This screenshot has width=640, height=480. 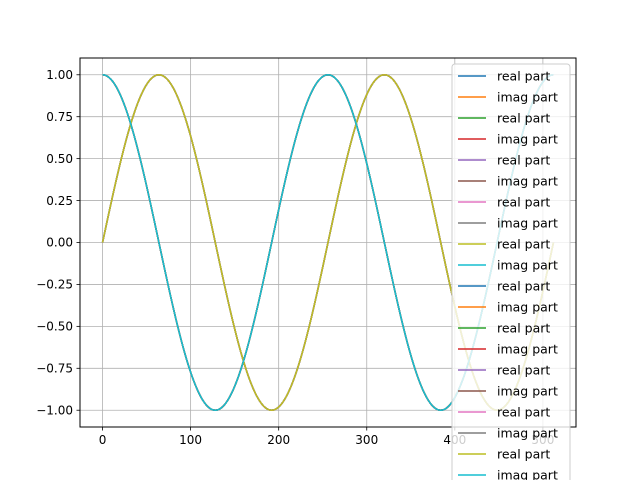 What do you see at coordinates (59, 201) in the screenshot?
I see `y-tick-label: 0.25` at bounding box center [59, 201].